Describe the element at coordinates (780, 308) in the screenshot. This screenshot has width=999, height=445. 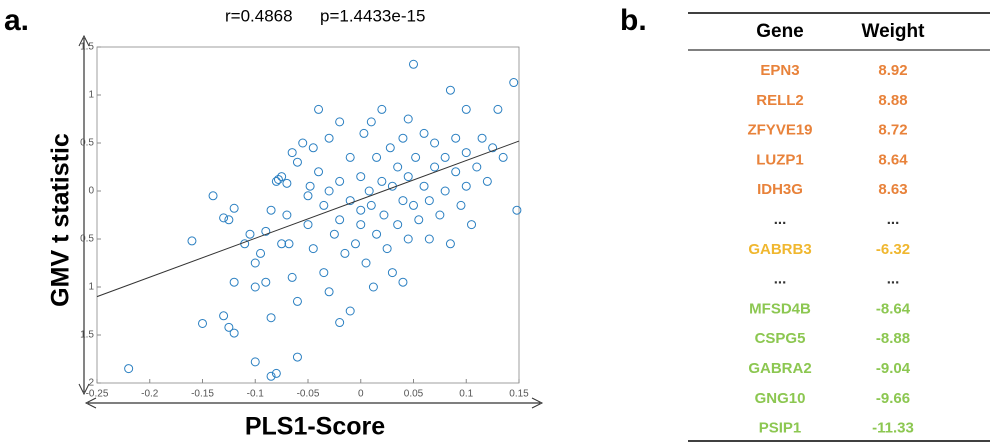
I see `gene-cell: MFSD4B` at that location.